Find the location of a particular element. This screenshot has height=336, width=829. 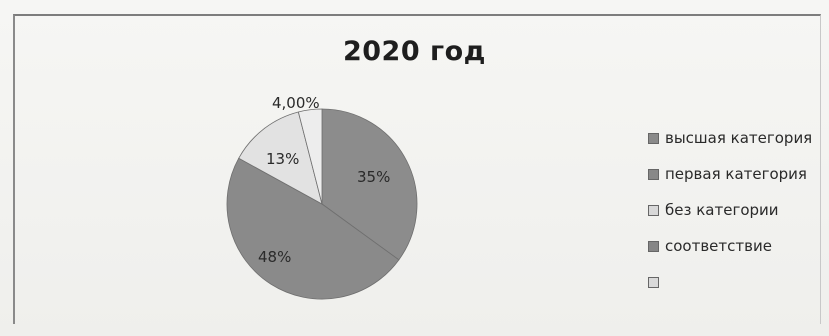

legend-label: высшая категория is located at coordinates (739, 138).